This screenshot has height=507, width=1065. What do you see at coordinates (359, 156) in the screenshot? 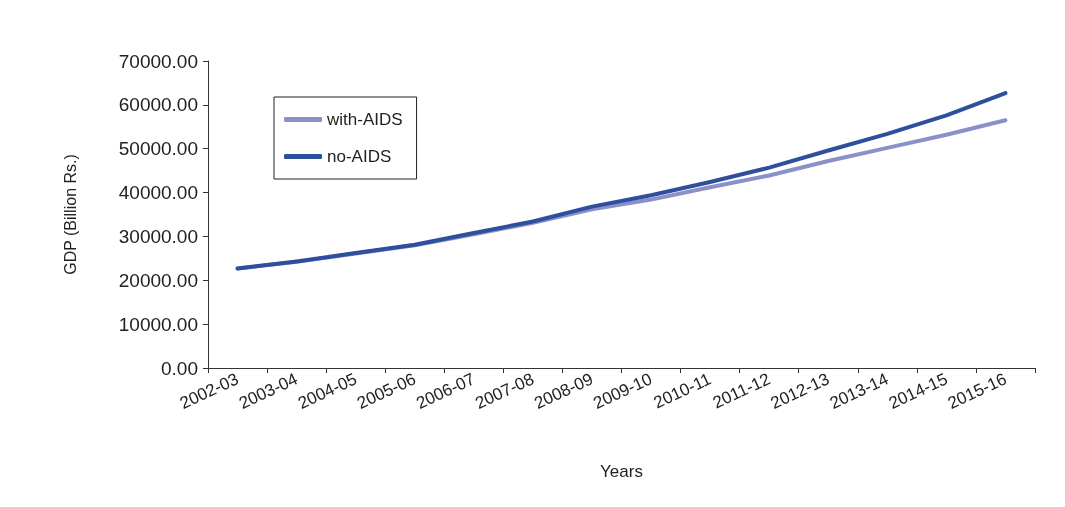
I see `legend-label: no-AIDS` at bounding box center [359, 156].